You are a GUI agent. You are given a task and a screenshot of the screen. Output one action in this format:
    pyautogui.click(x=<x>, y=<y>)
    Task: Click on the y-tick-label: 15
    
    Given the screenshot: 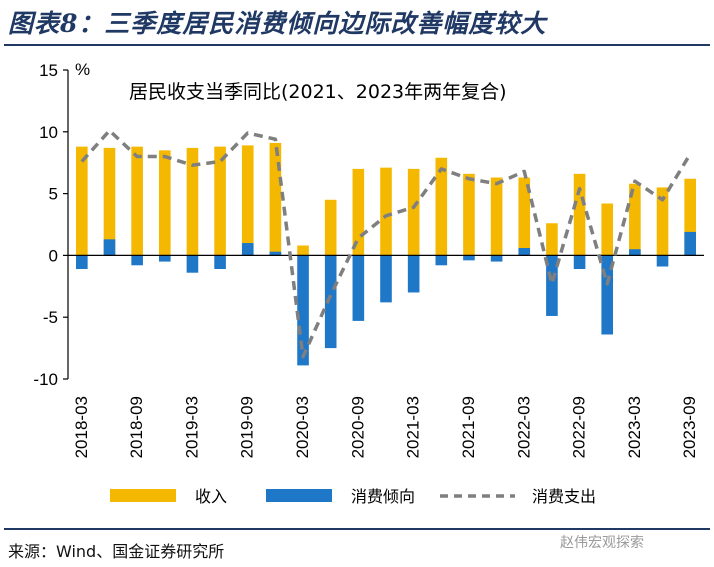 What is the action you would take?
    pyautogui.click(x=48, y=70)
    